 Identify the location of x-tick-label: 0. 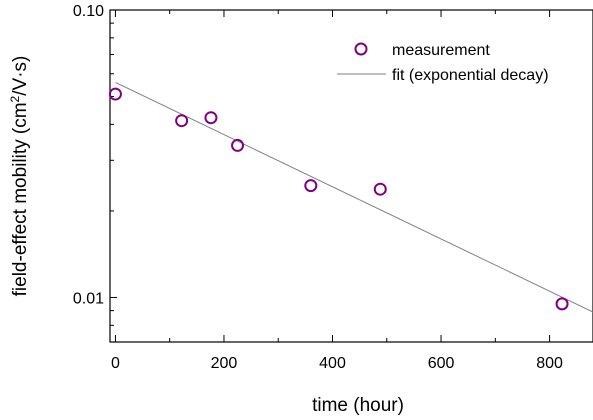
(115, 363).